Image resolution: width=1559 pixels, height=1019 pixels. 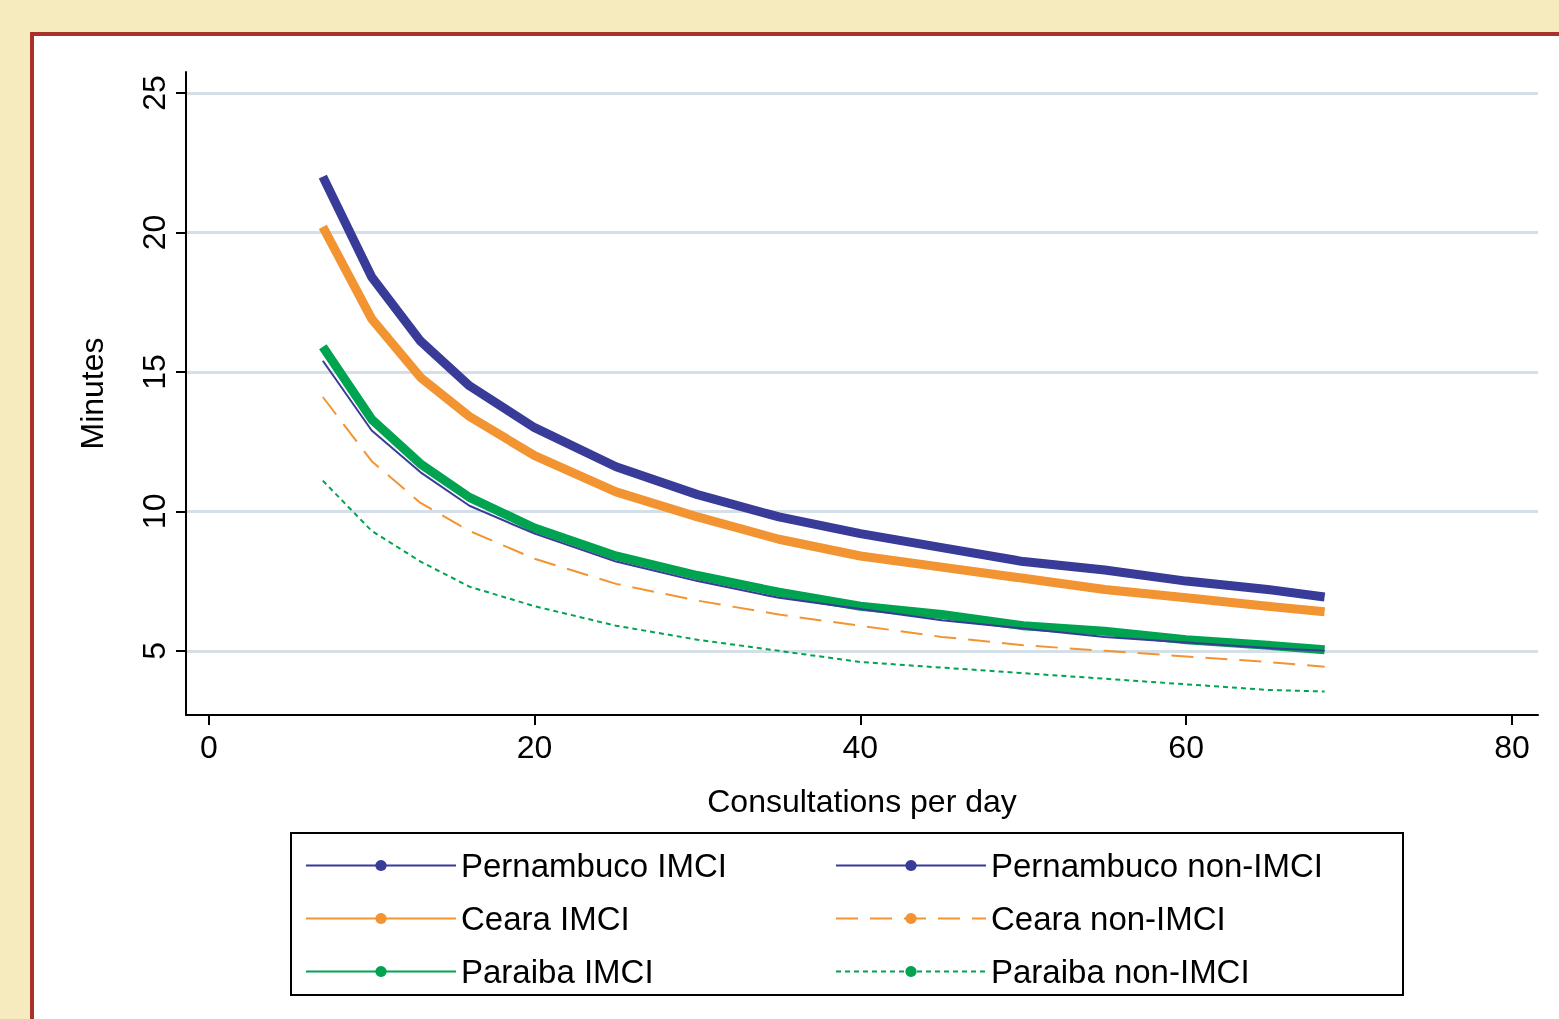 I want to click on y-axis-title: Minutes, so click(x=92, y=393).